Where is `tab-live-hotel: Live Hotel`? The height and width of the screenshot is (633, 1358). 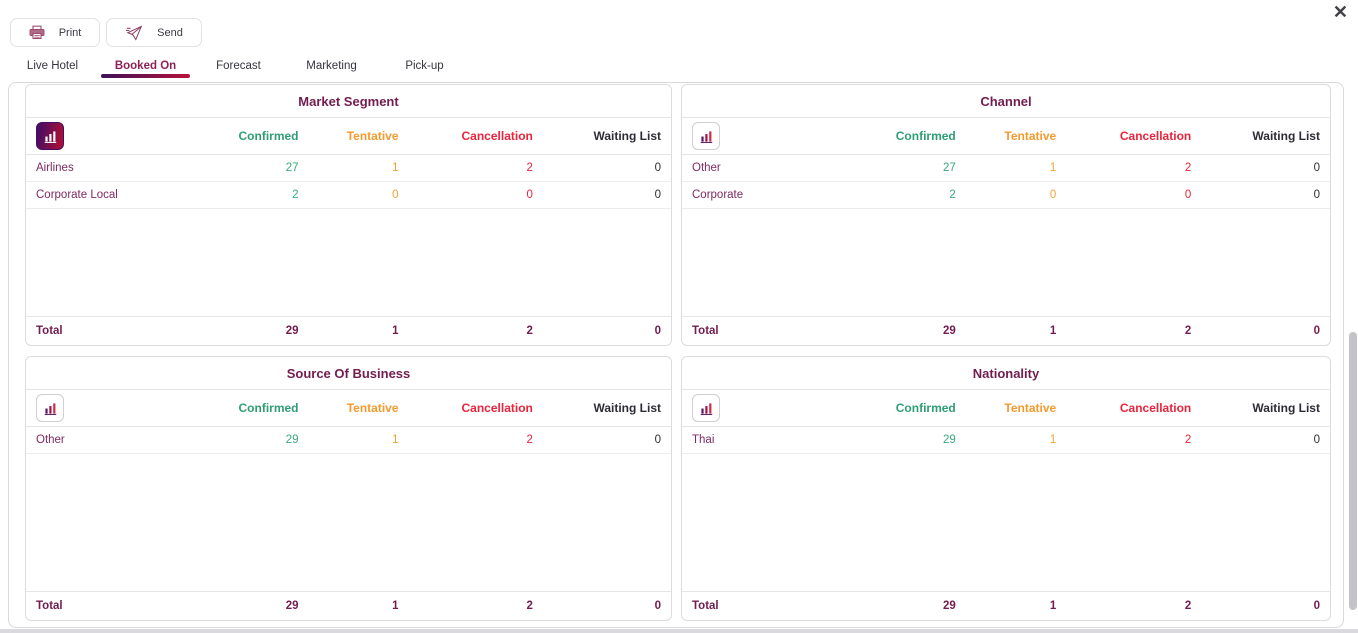 tab-live-hotel: Live Hotel is located at coordinates (52, 65).